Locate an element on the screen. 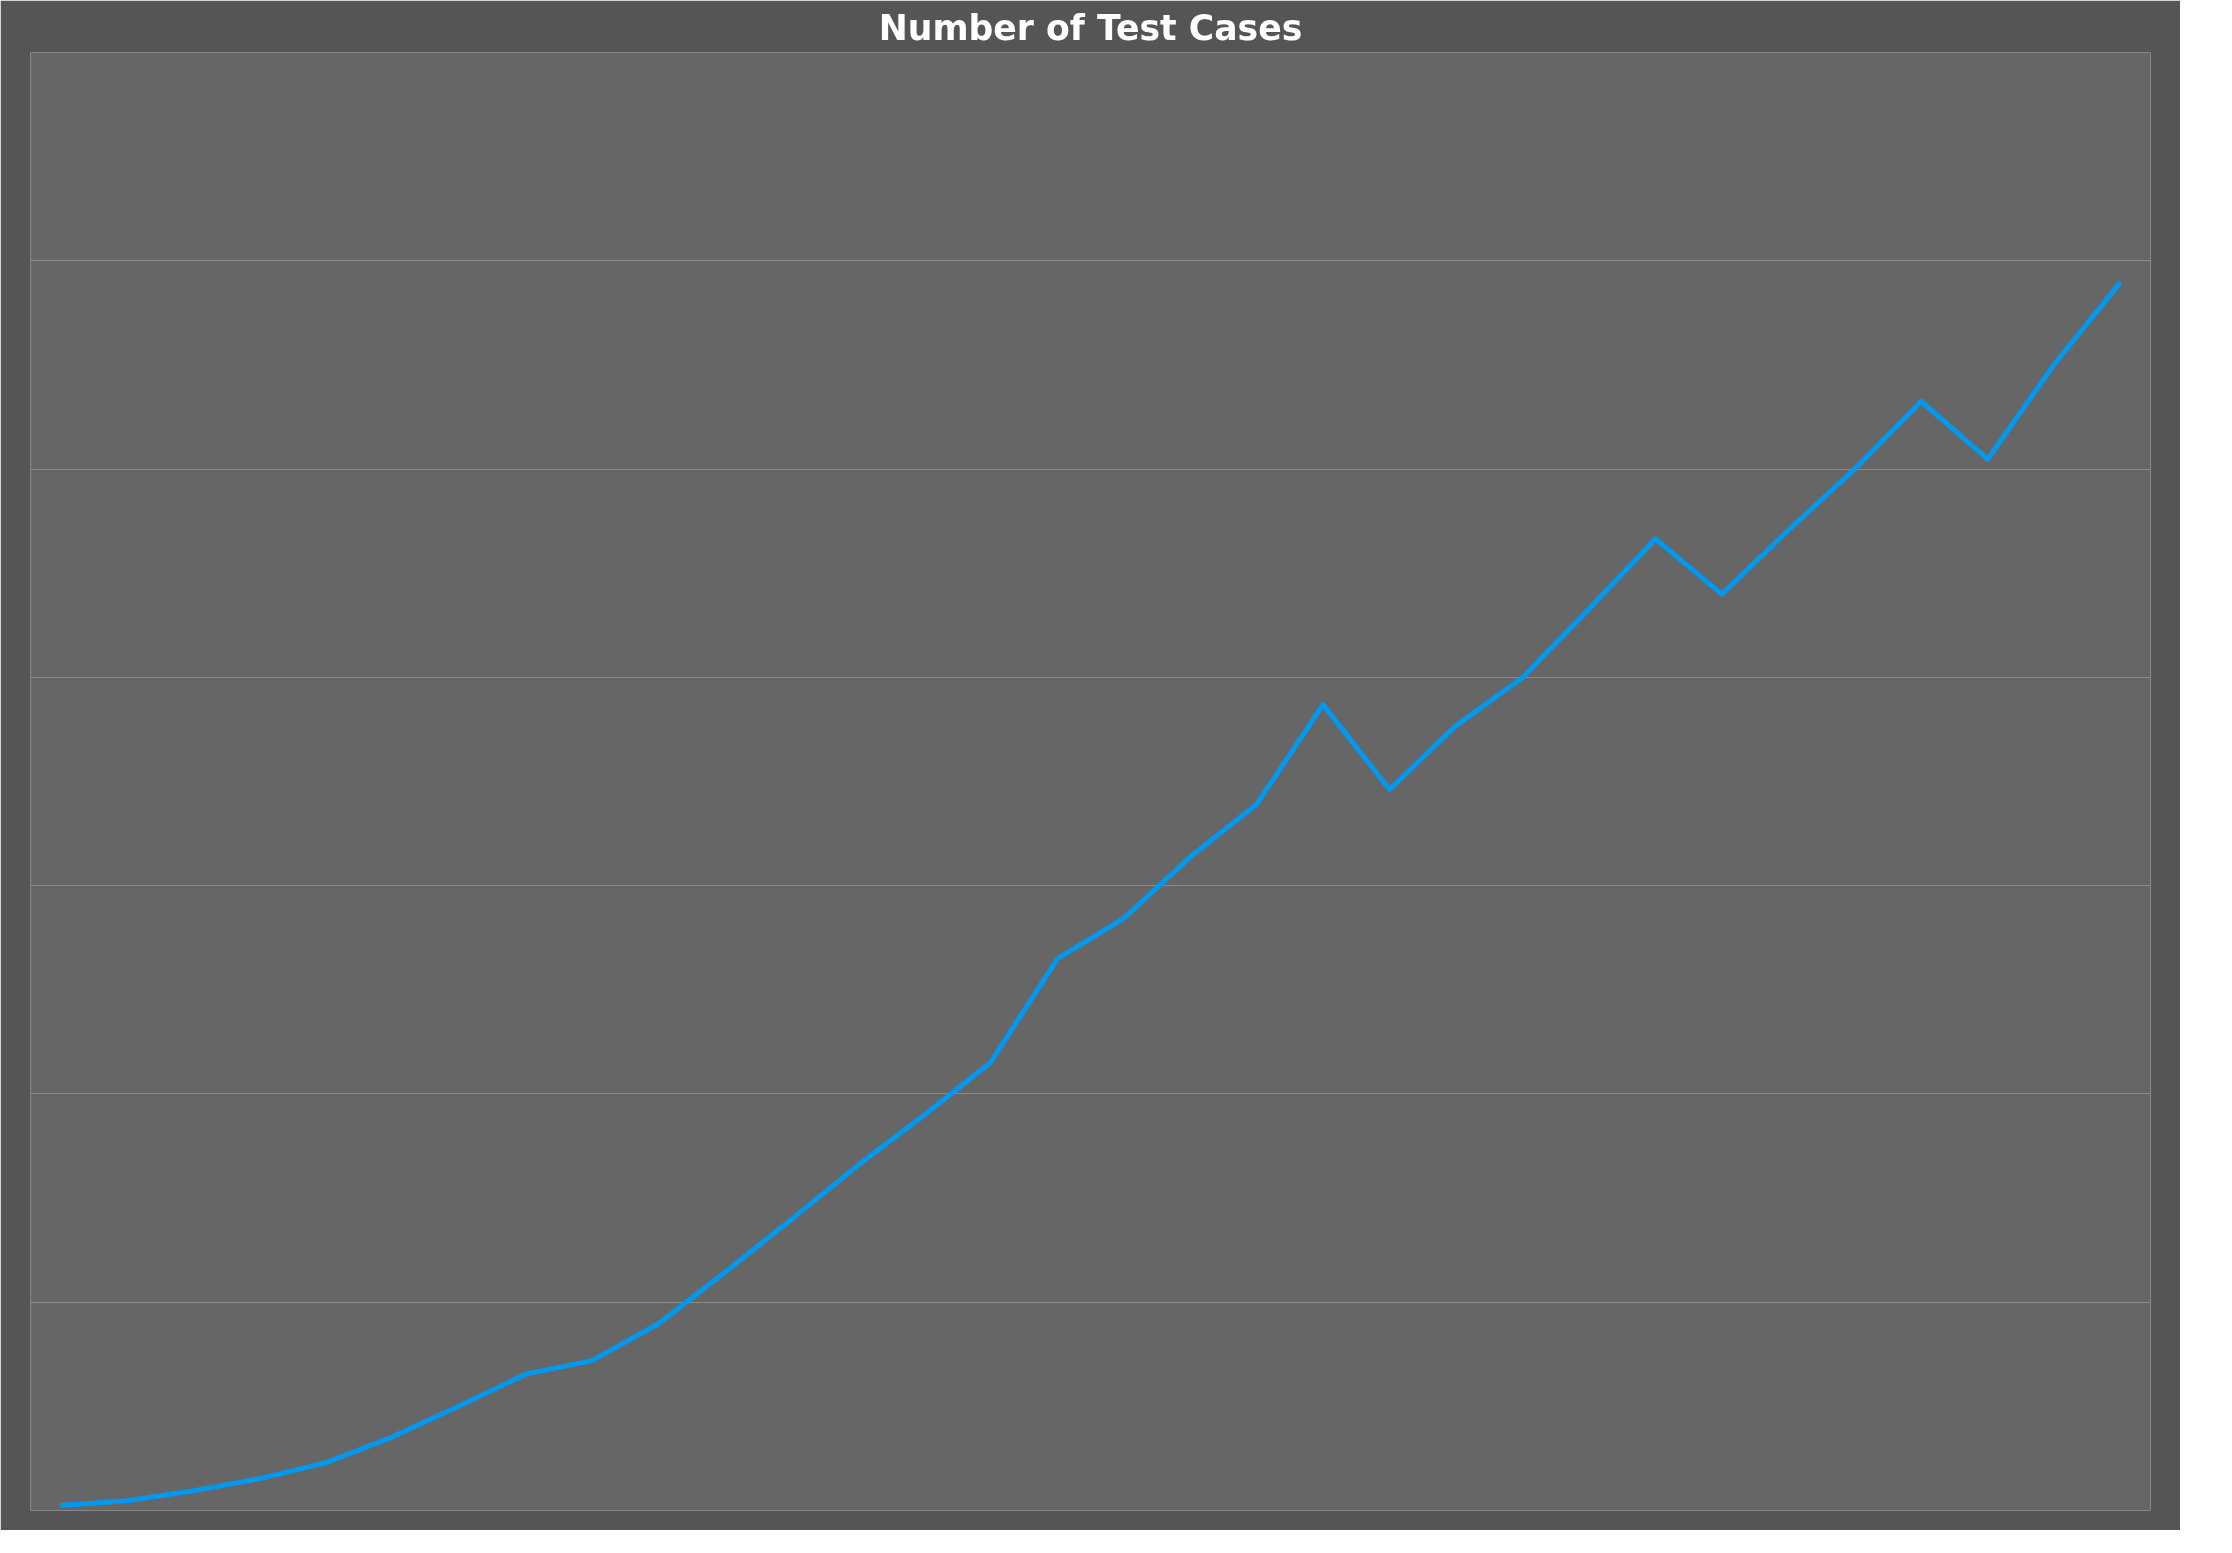  chart-title: Number of Test Cases is located at coordinates (1090, 27).